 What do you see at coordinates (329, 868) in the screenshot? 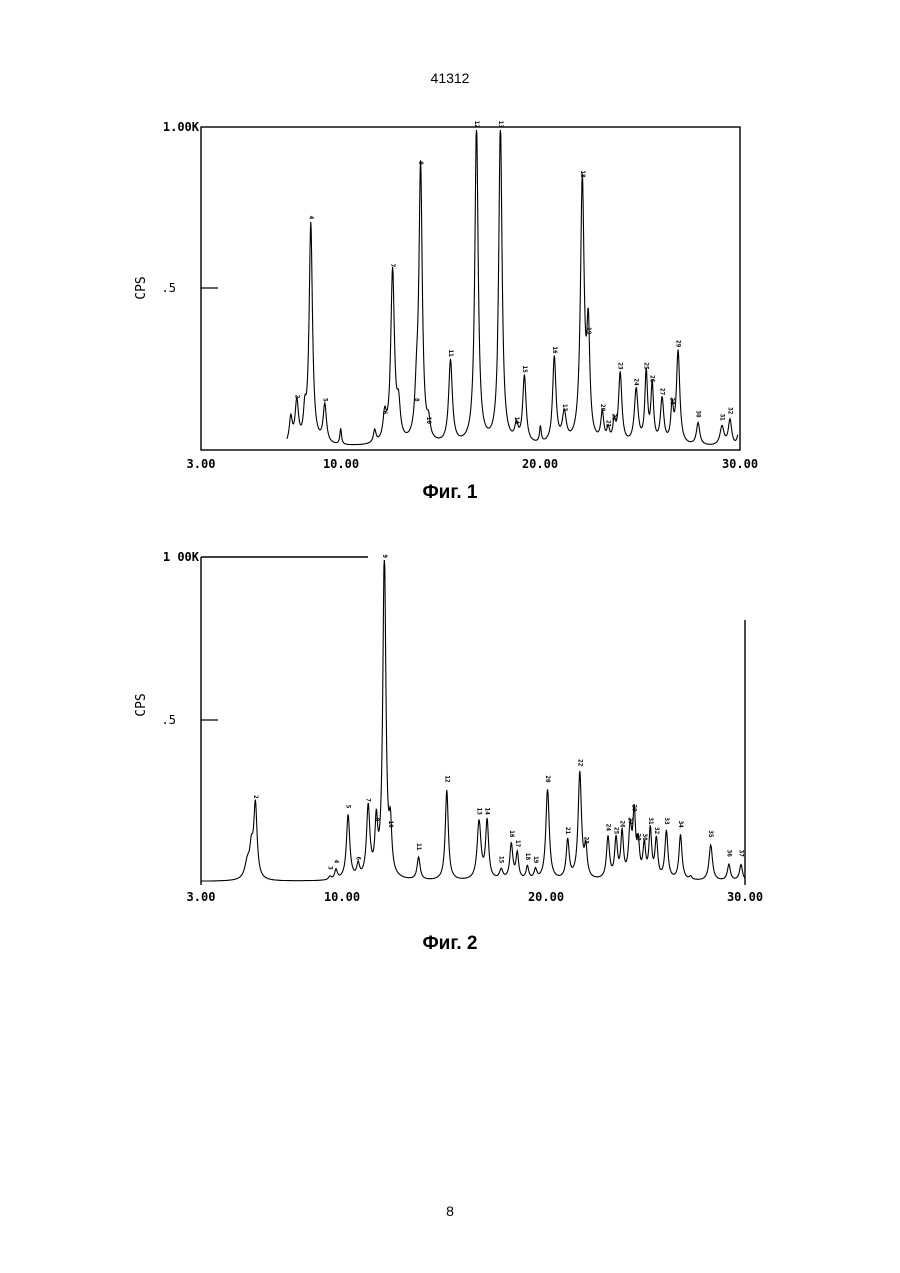
I see `peak-label-3: 3` at bounding box center [329, 868].